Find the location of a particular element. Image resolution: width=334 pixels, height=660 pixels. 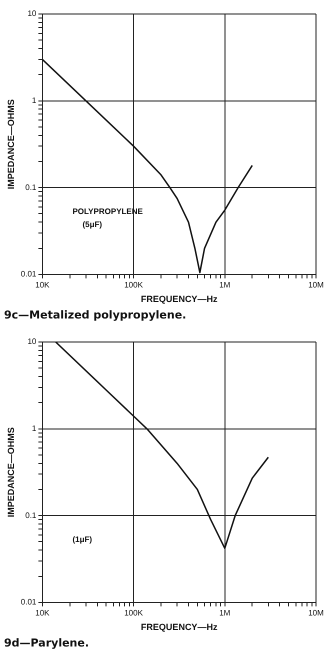

text: 9d—Parylene. is located at coordinates (47, 643).